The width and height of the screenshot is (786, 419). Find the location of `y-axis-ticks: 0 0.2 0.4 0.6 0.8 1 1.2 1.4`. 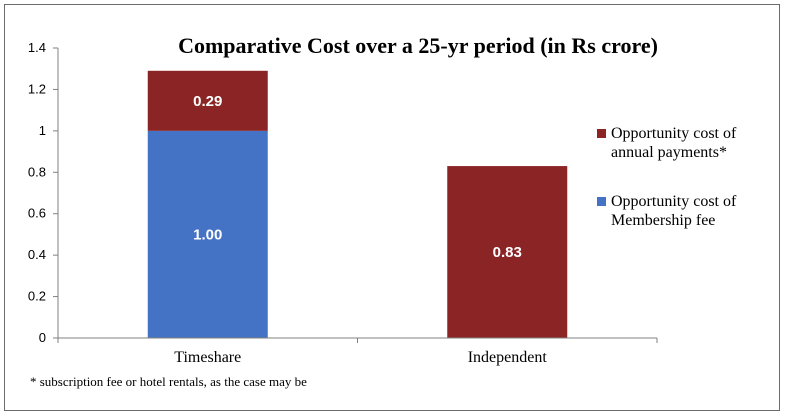

y-axis-ticks: 0 0.2 0.4 0.6 0.8 1 1.2 1.4 is located at coordinates (43, 192).